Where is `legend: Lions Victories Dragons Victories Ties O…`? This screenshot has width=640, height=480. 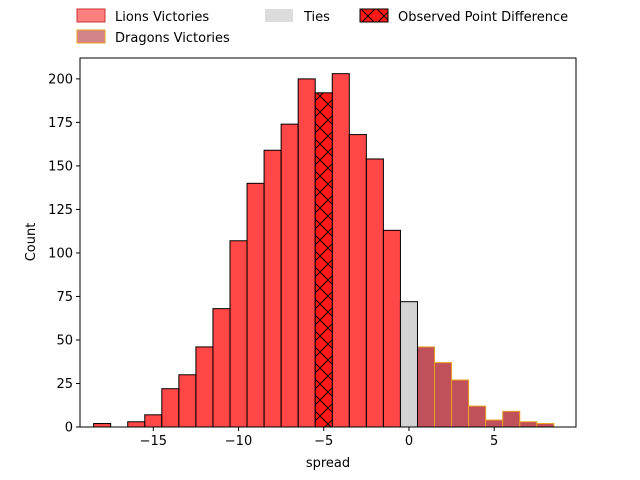 legend: Lions Victories Dragons Victories Ties O… is located at coordinates (322, 27).